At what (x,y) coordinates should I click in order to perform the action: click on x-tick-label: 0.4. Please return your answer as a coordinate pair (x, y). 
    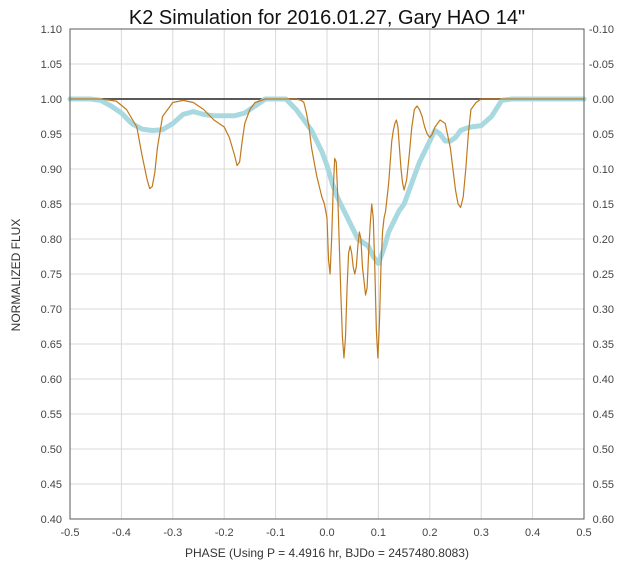
    Looking at the image, I should click on (532, 533).